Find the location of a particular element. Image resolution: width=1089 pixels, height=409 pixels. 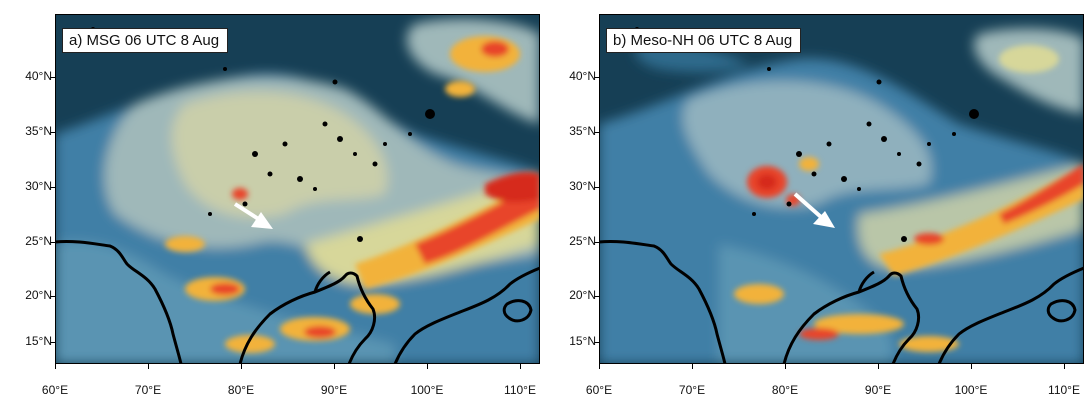

panel-title: a) MSG 06 UTC 8 Aug is located at coordinates (145, 40).